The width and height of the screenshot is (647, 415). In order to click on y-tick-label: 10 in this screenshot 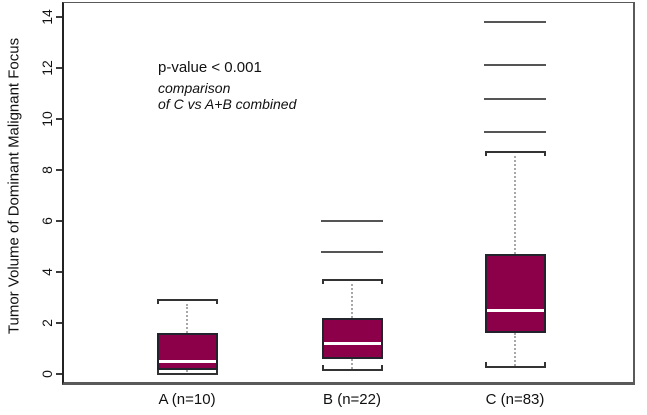, I will do `click(47, 119)`.